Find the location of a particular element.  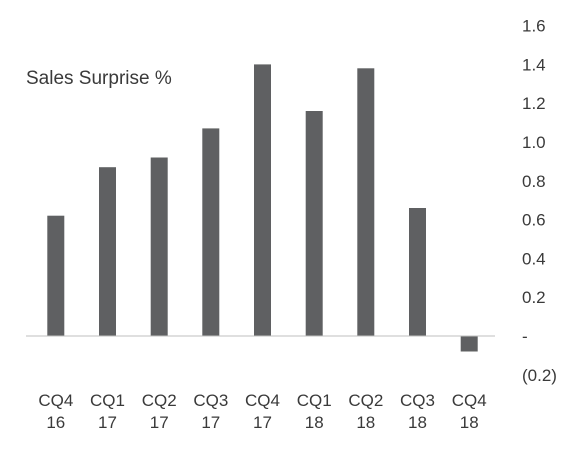

y-tick-label: - is located at coordinates (525, 336).